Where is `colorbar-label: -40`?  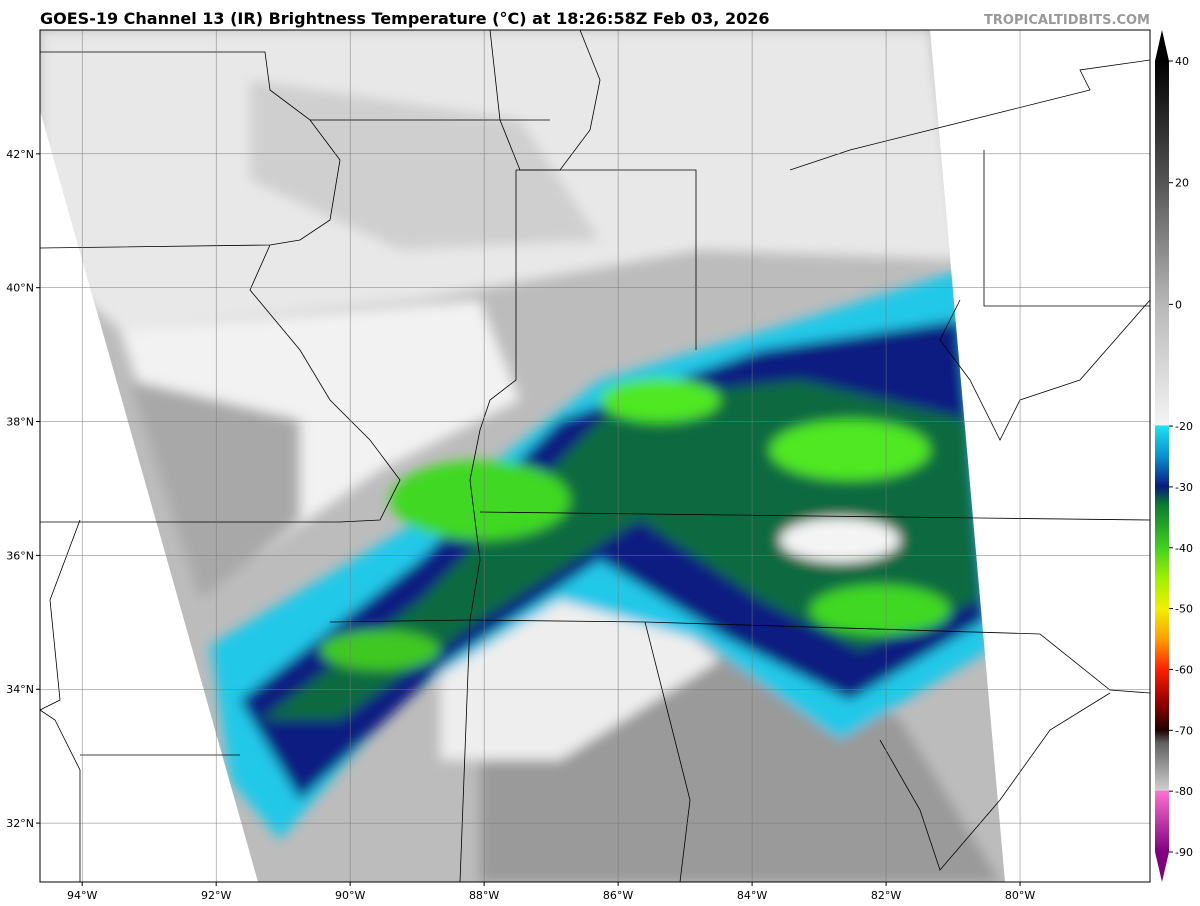
colorbar-label: -40 is located at coordinates (1184, 548).